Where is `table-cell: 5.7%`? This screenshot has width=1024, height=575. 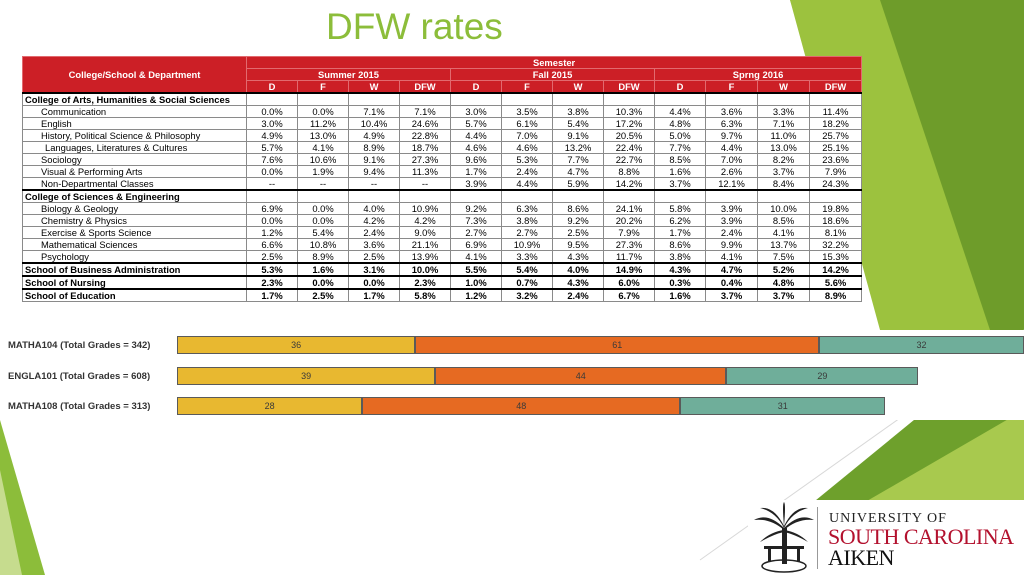 table-cell: 5.7% is located at coordinates (272, 147).